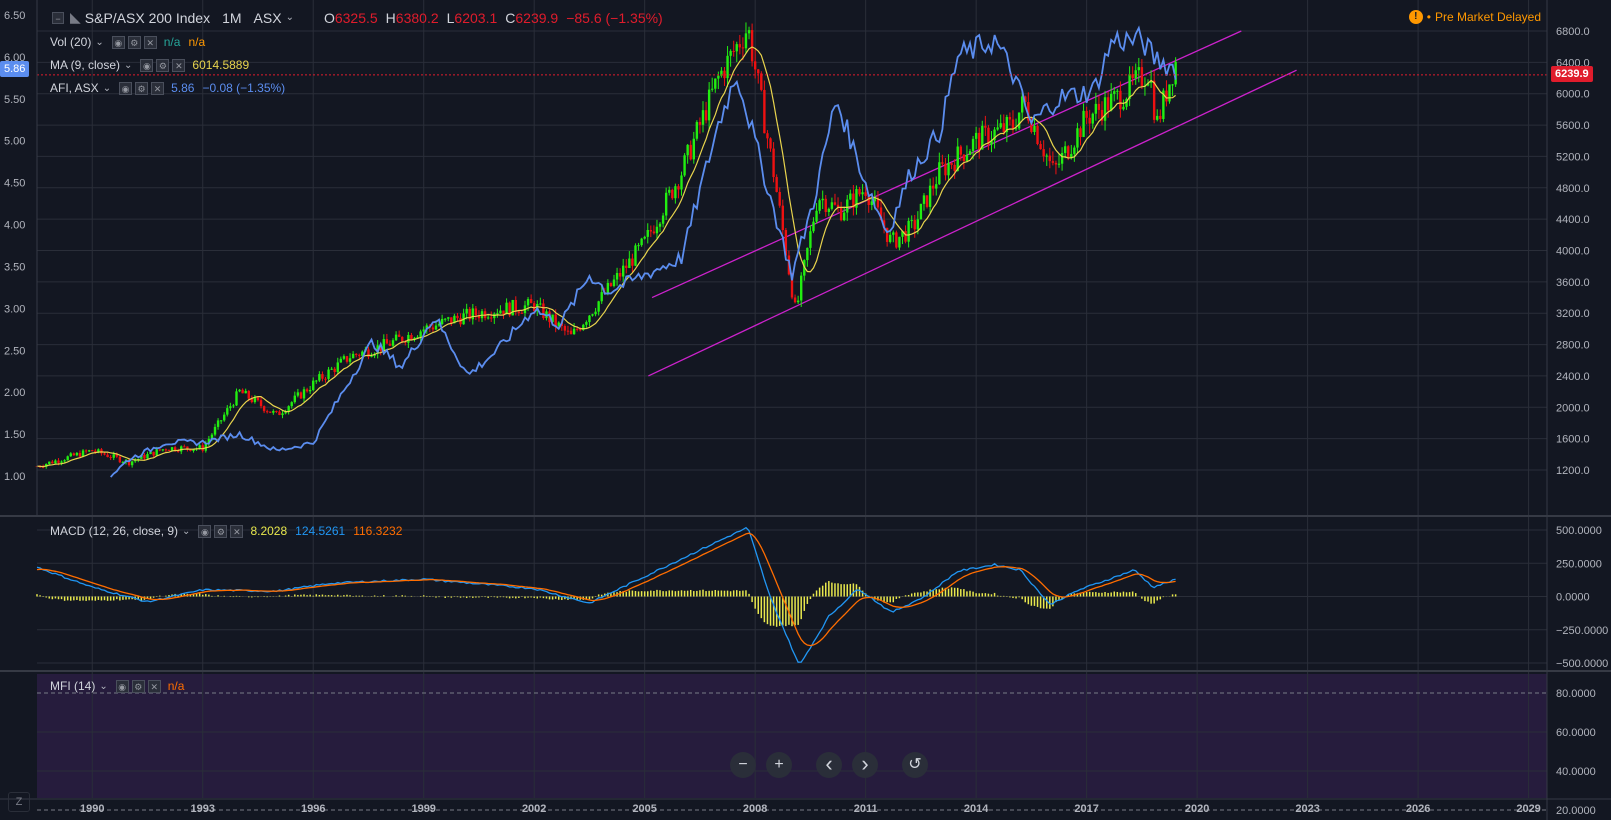 Image resolution: width=1611 pixels, height=820 pixels. What do you see at coordinates (14, 184) in the screenshot?
I see `afi-tick-label: 4.50` at bounding box center [14, 184].